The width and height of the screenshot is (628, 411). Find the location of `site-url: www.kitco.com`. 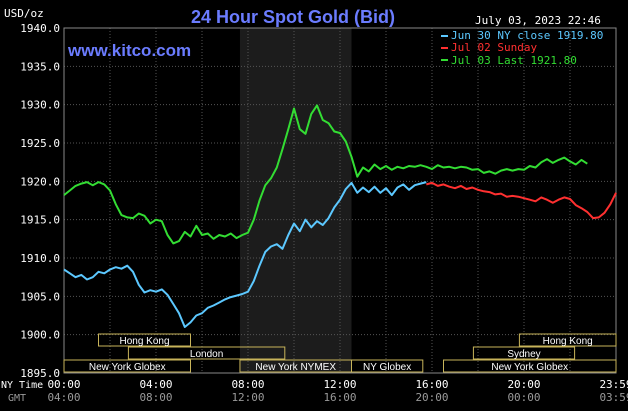

site-url: www.kitco.com is located at coordinates (129, 50).